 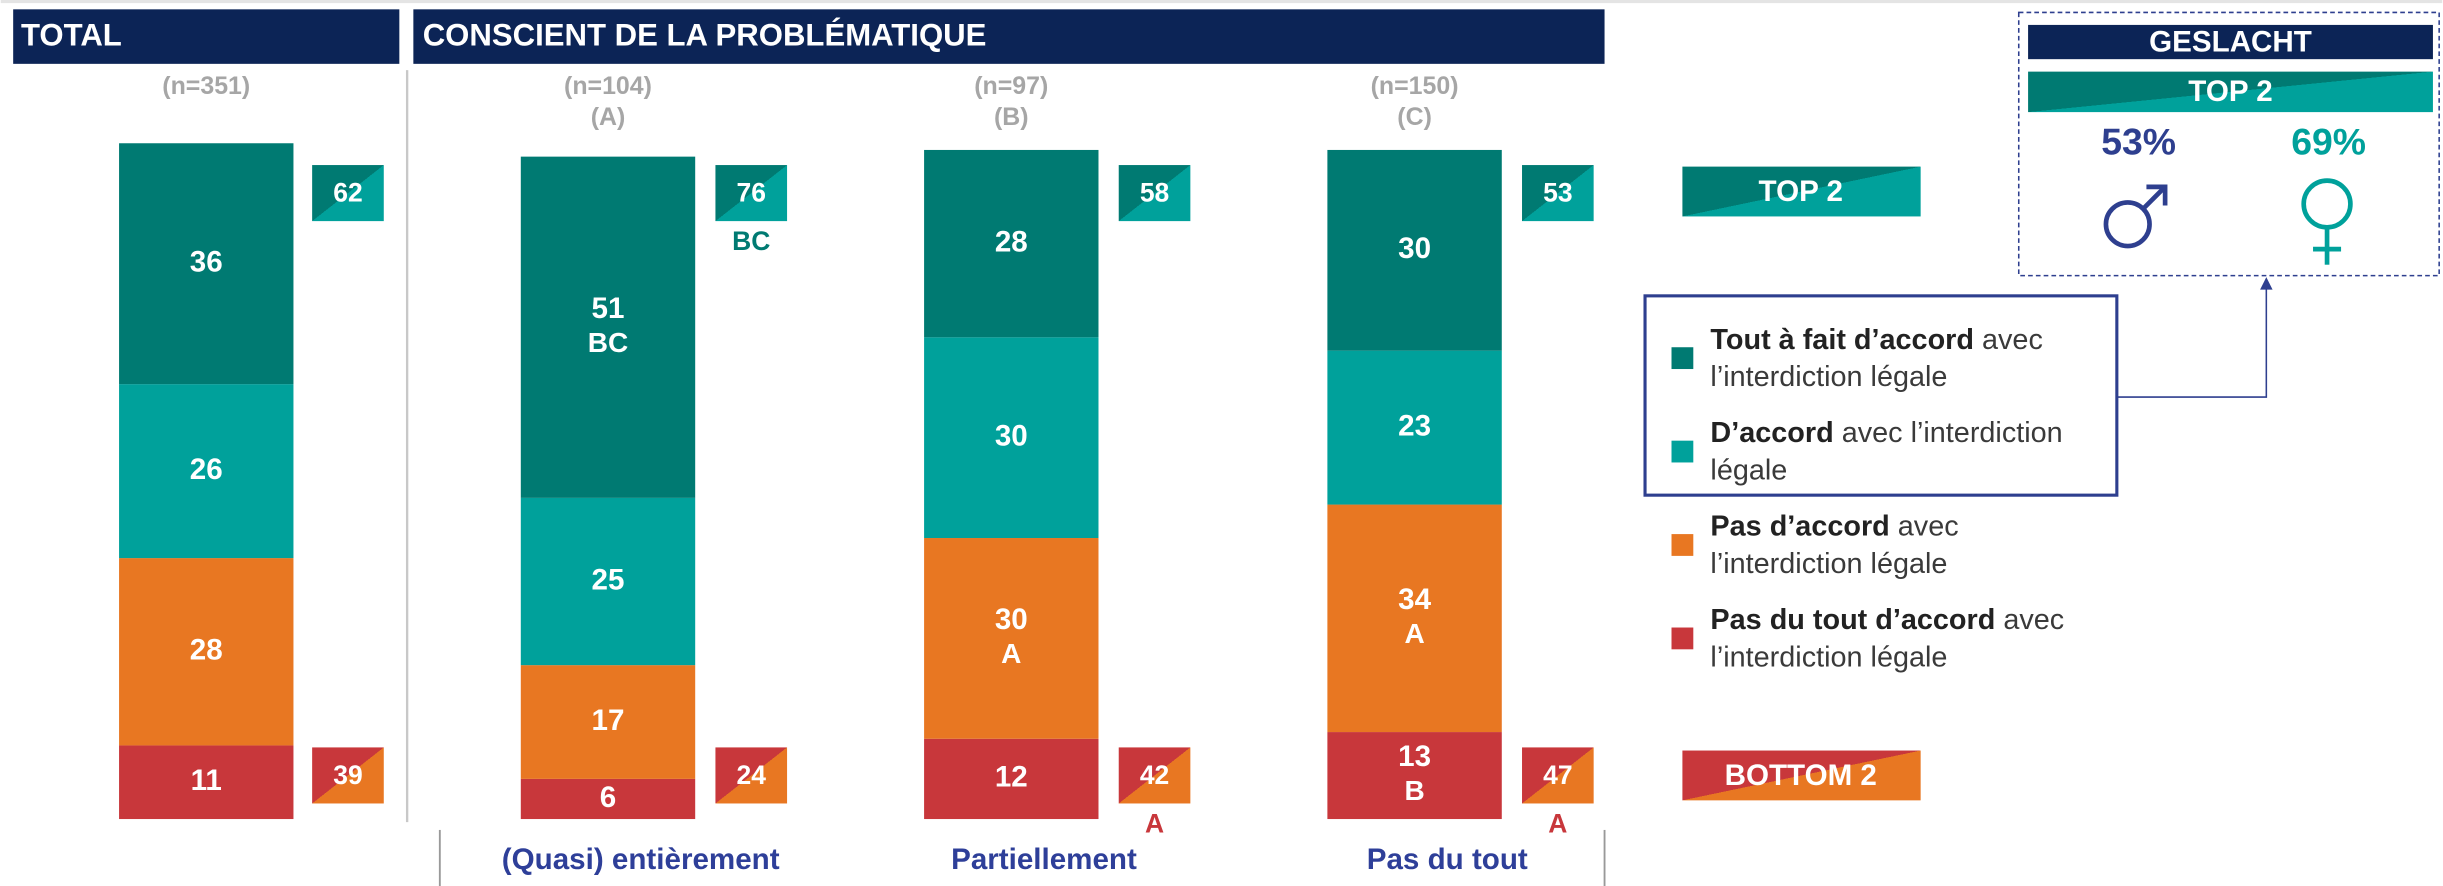 I want to click on gender-title: GESLACHT, so click(x=2230, y=41).